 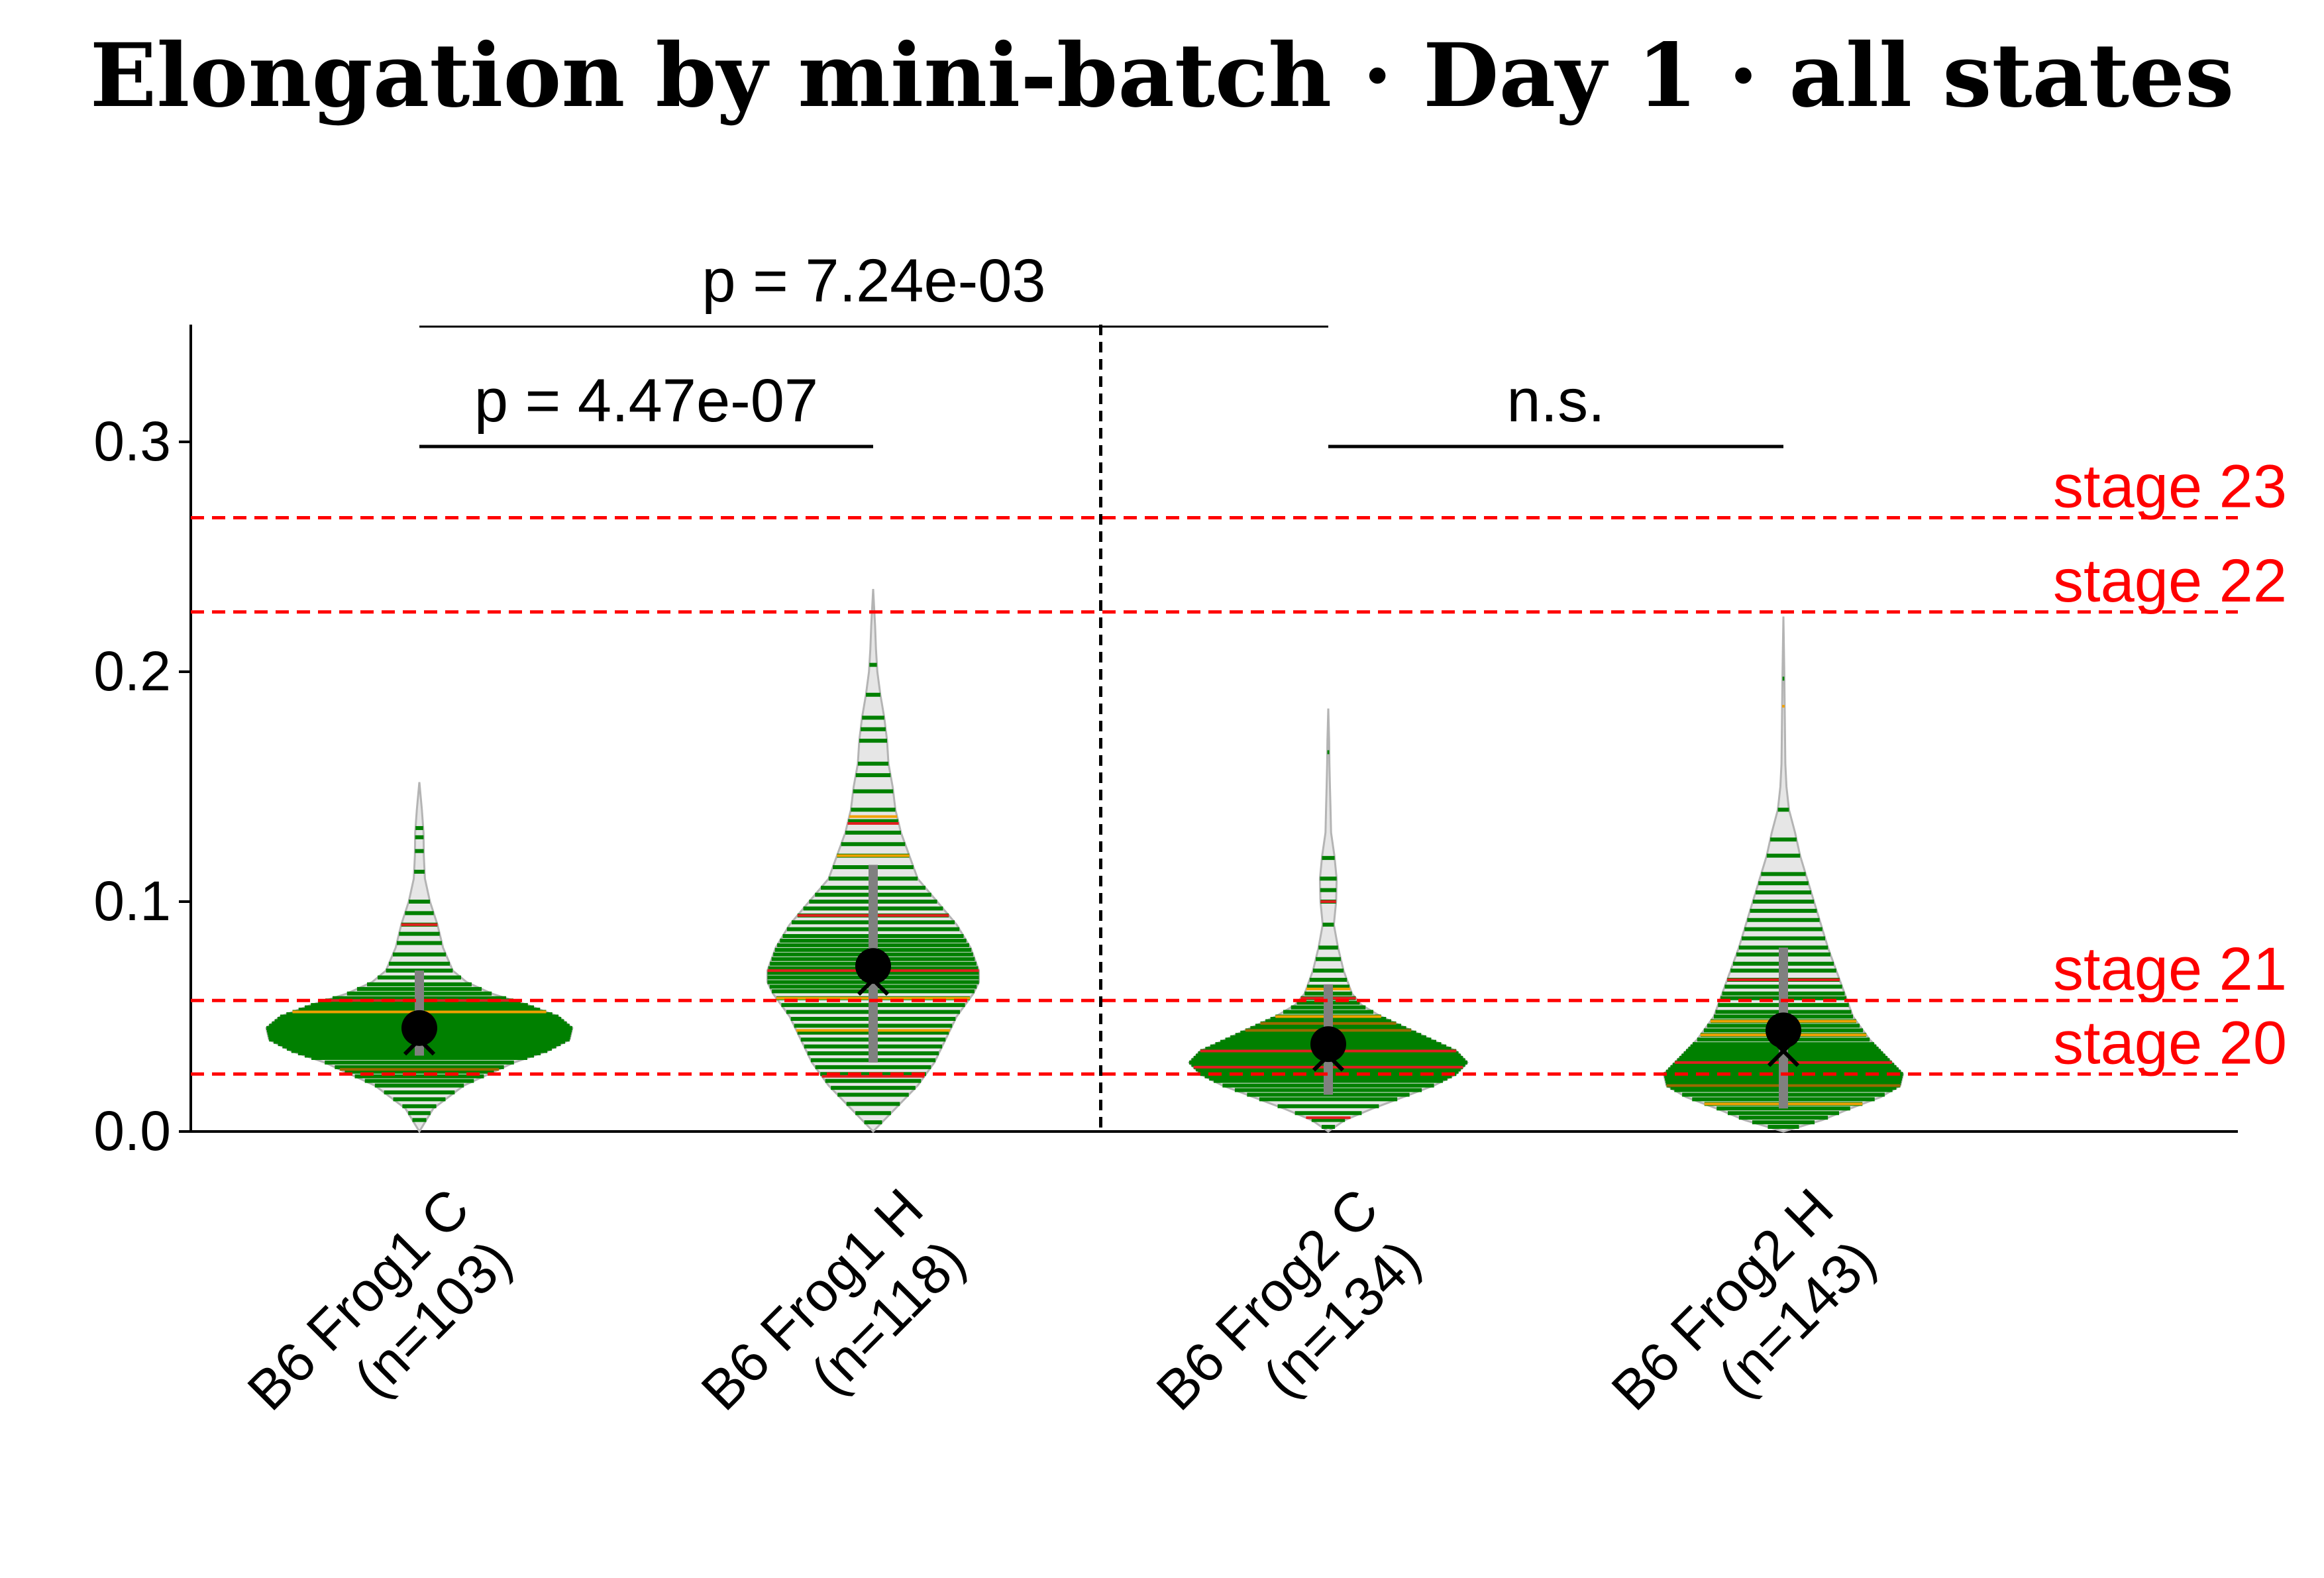 I want to click on stage-label: stage 20, so click(x=2170, y=1043).